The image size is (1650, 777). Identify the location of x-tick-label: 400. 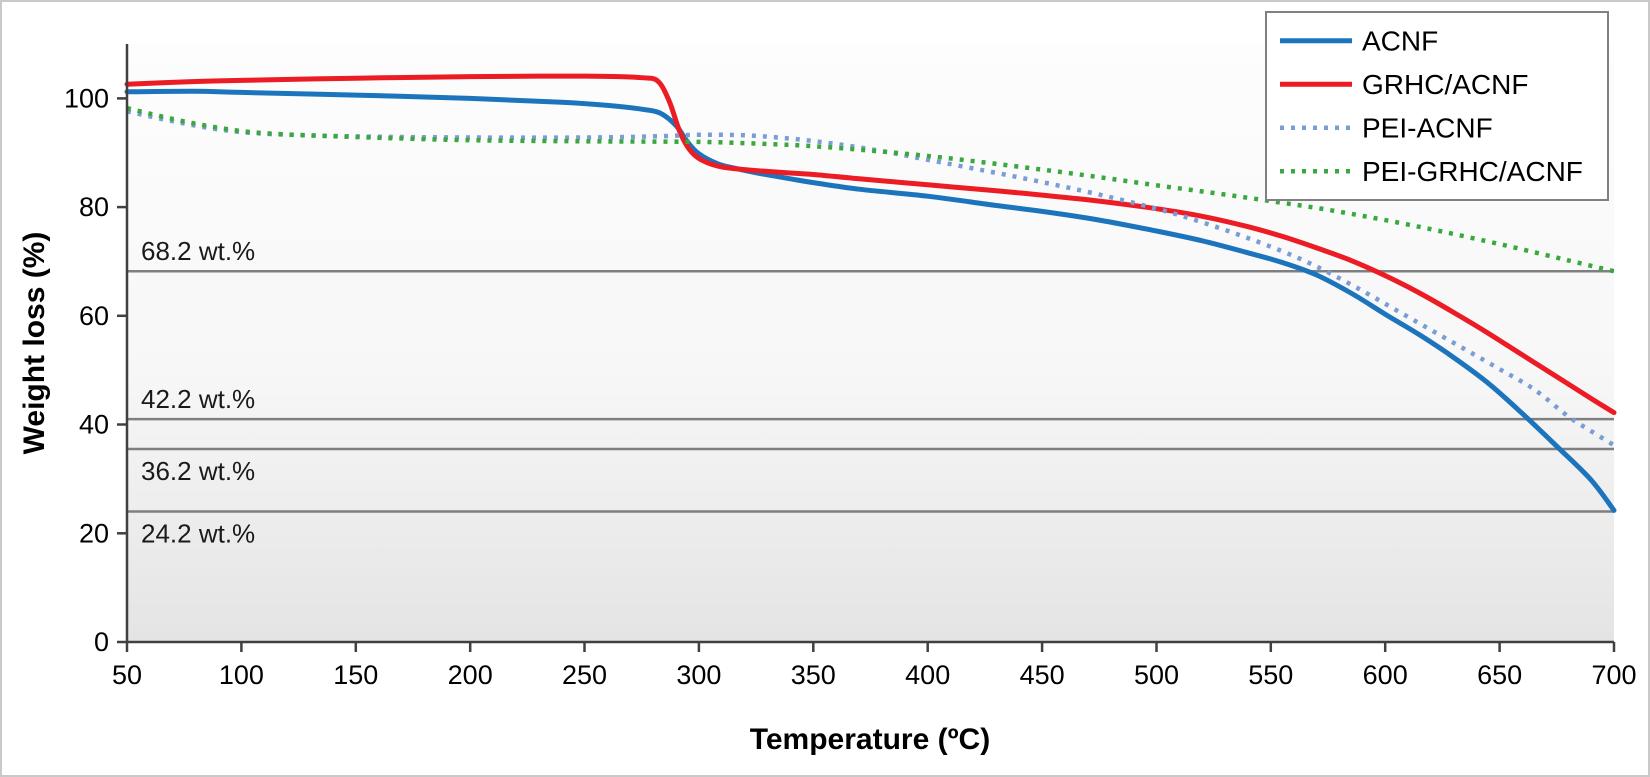
(927, 675).